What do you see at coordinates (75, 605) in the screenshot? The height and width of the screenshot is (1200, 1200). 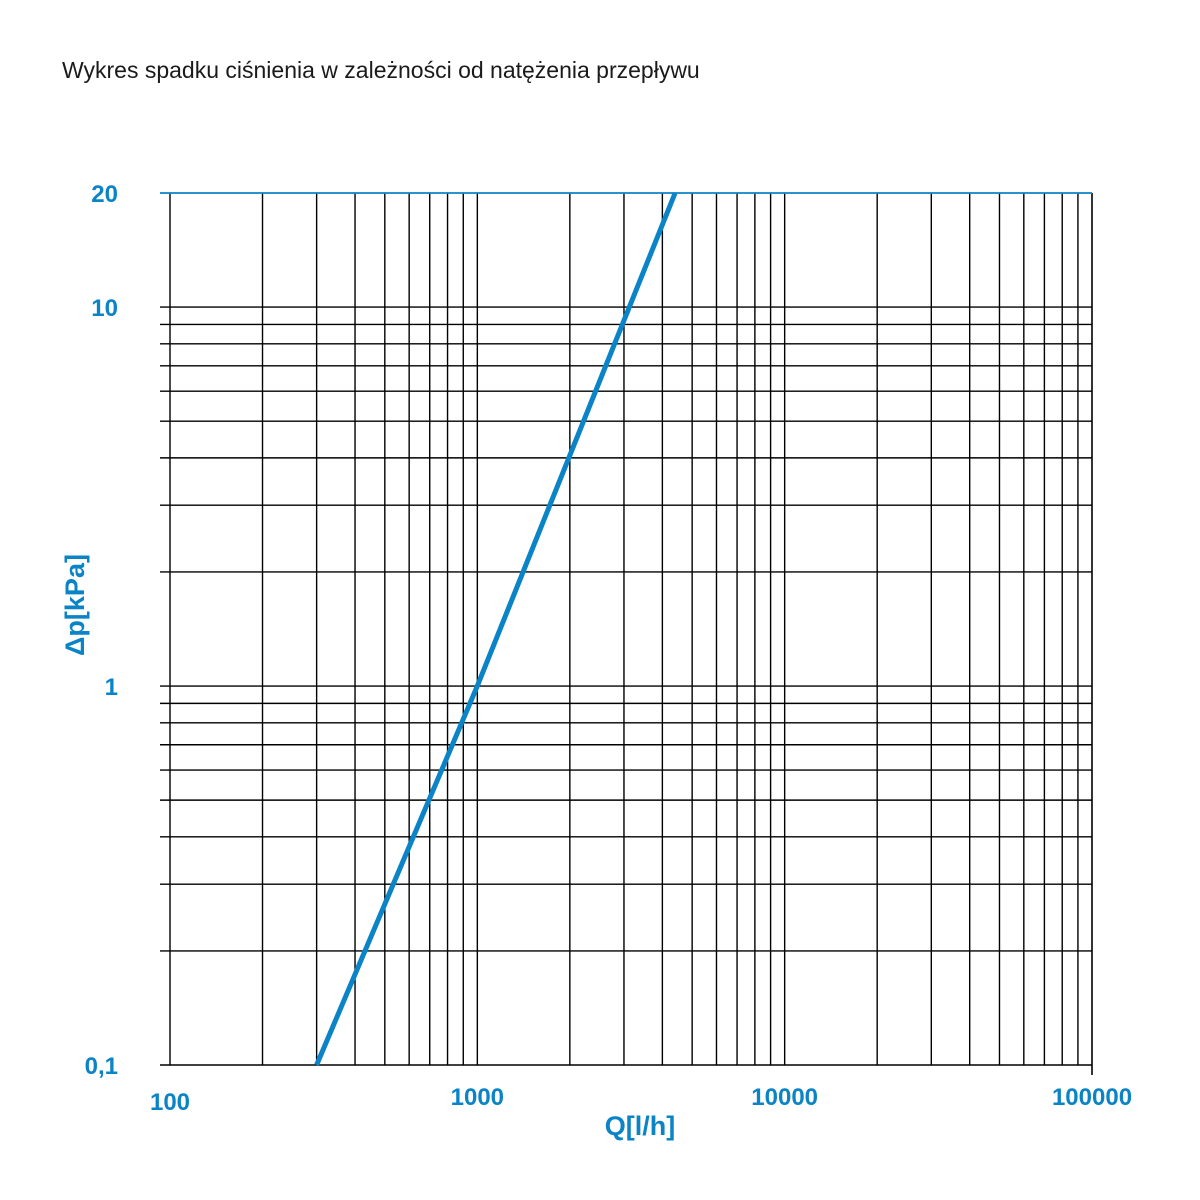 I see `y-axis-label: Δp[kPa]` at bounding box center [75, 605].